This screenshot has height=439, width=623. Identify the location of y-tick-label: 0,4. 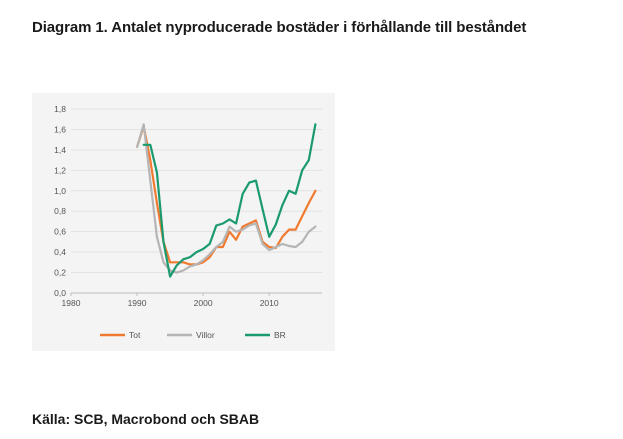
(60, 252).